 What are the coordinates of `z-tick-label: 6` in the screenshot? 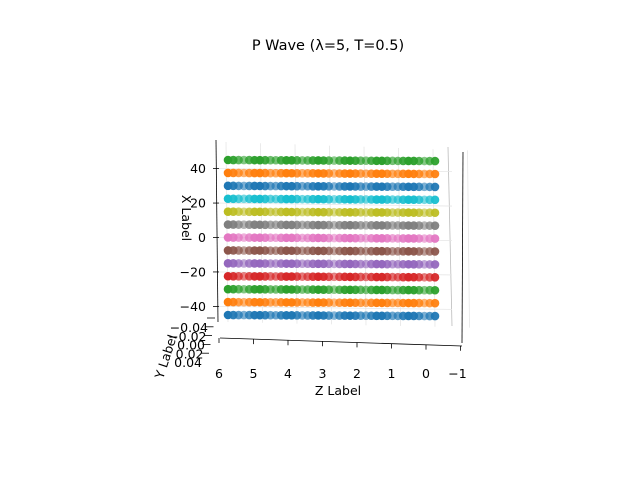 It's located at (219, 373).